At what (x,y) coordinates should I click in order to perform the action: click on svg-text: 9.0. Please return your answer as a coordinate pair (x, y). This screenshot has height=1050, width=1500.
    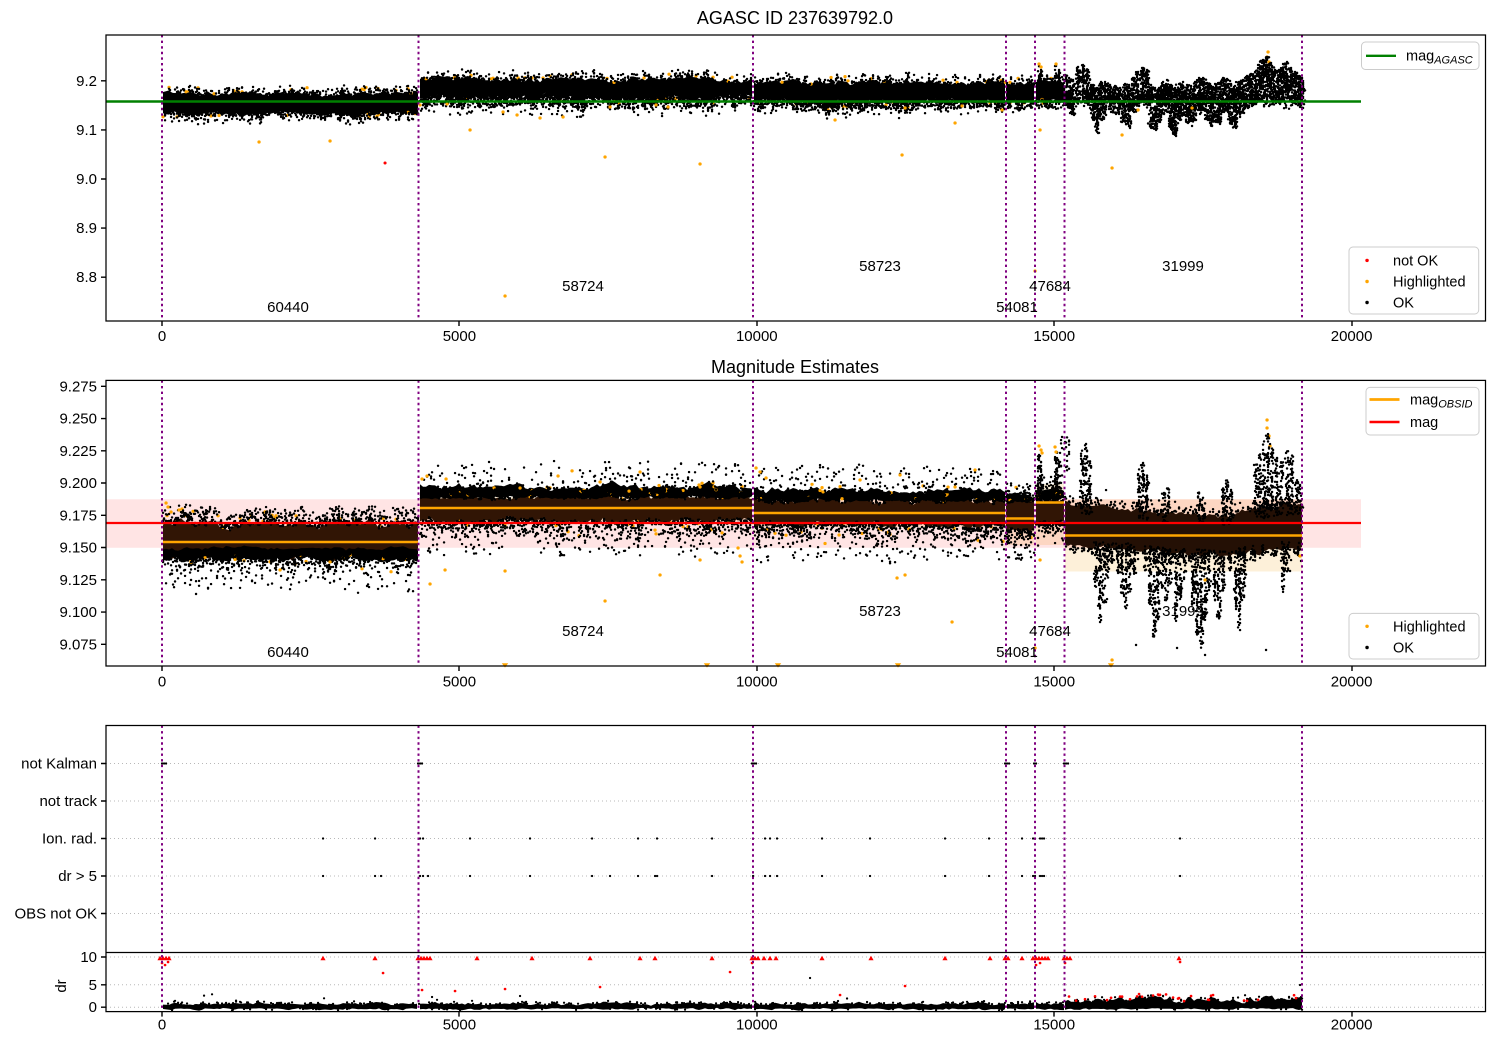
    Looking at the image, I should click on (86, 179).